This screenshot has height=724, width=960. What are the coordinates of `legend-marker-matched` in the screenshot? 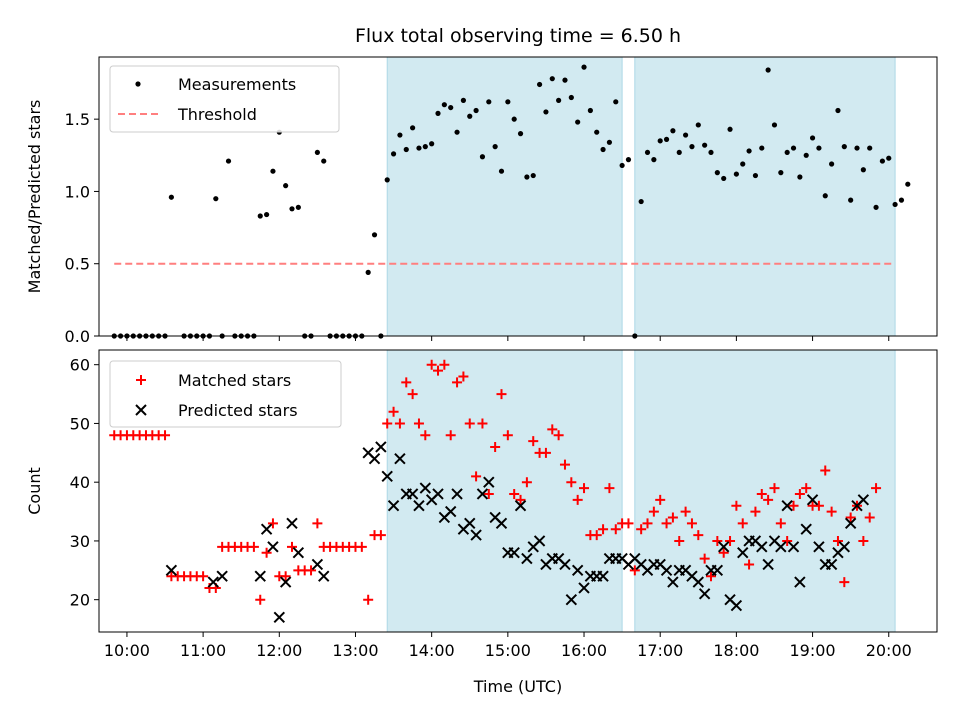 It's located at (141, 380).